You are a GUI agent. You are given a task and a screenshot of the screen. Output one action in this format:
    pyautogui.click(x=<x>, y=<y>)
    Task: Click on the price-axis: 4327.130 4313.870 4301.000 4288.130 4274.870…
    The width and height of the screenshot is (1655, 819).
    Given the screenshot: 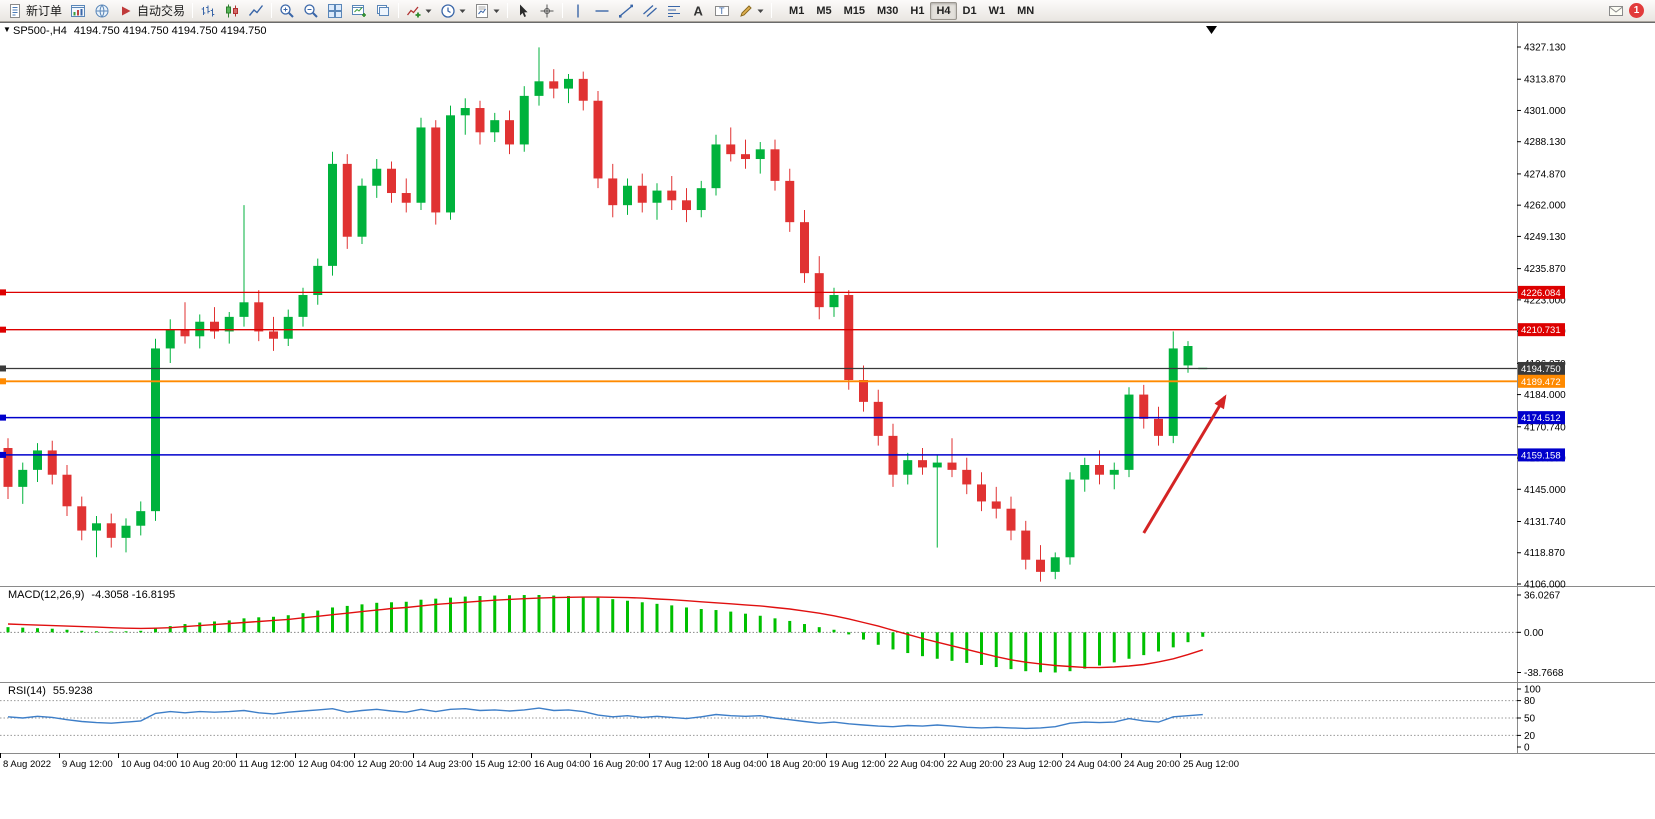 What is the action you would take?
    pyautogui.click(x=1541, y=317)
    